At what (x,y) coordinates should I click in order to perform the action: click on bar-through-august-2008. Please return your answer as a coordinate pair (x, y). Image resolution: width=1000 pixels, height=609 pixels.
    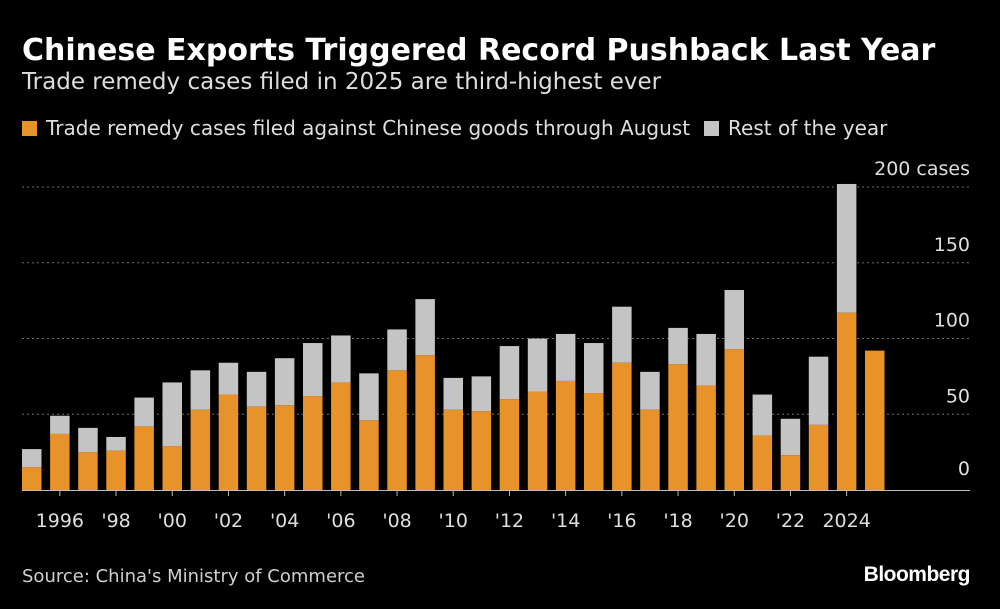
    Looking at the image, I should click on (397, 430).